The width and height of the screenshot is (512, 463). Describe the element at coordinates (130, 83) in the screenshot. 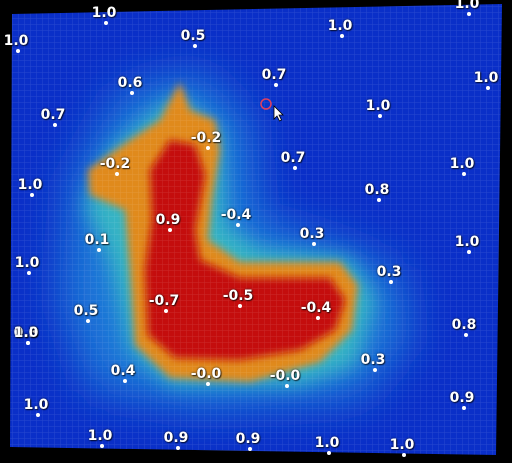

I see `probe-value-label: 0.6` at that location.